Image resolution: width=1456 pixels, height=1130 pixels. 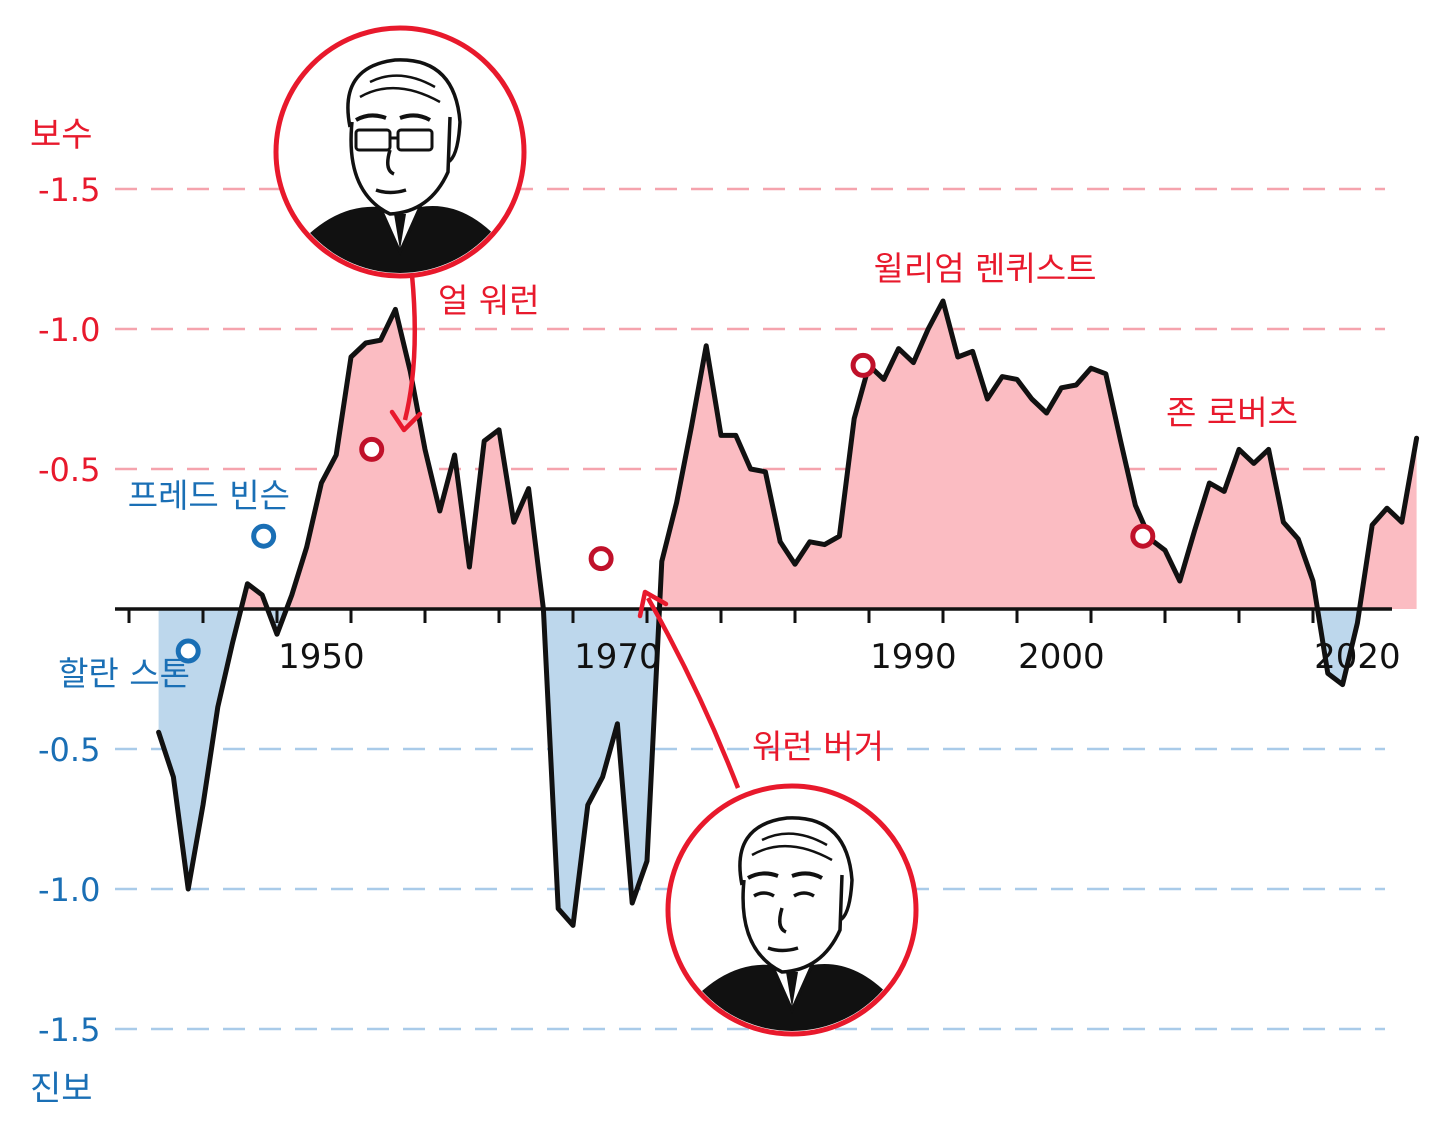 What do you see at coordinates (124, 673) in the screenshot?
I see `marker-label: 할란 스톤` at bounding box center [124, 673].